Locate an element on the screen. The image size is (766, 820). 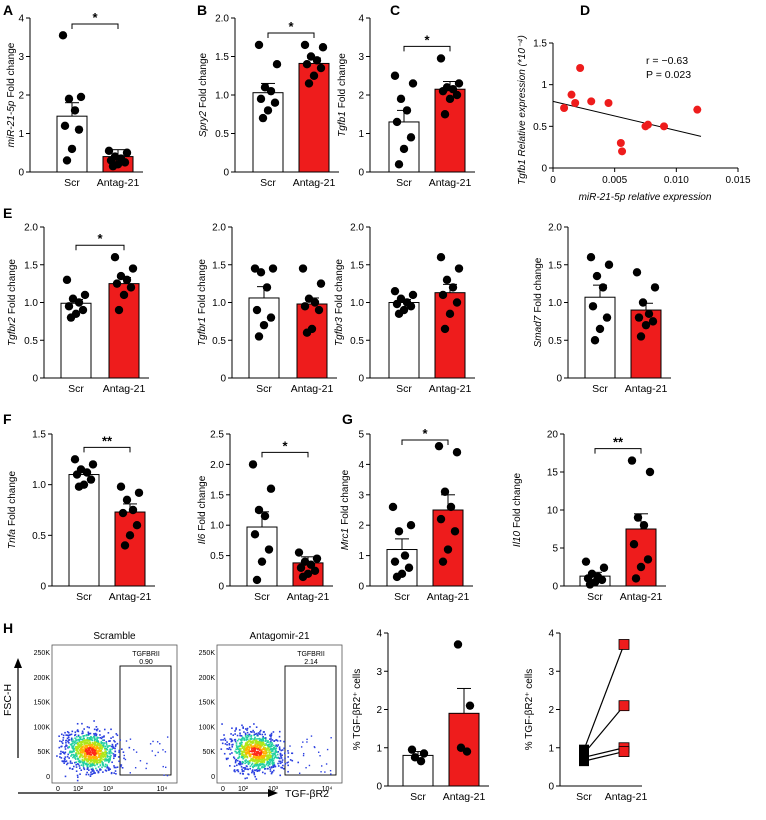
flow-x-tick: 10² is located at coordinates (243, 789).